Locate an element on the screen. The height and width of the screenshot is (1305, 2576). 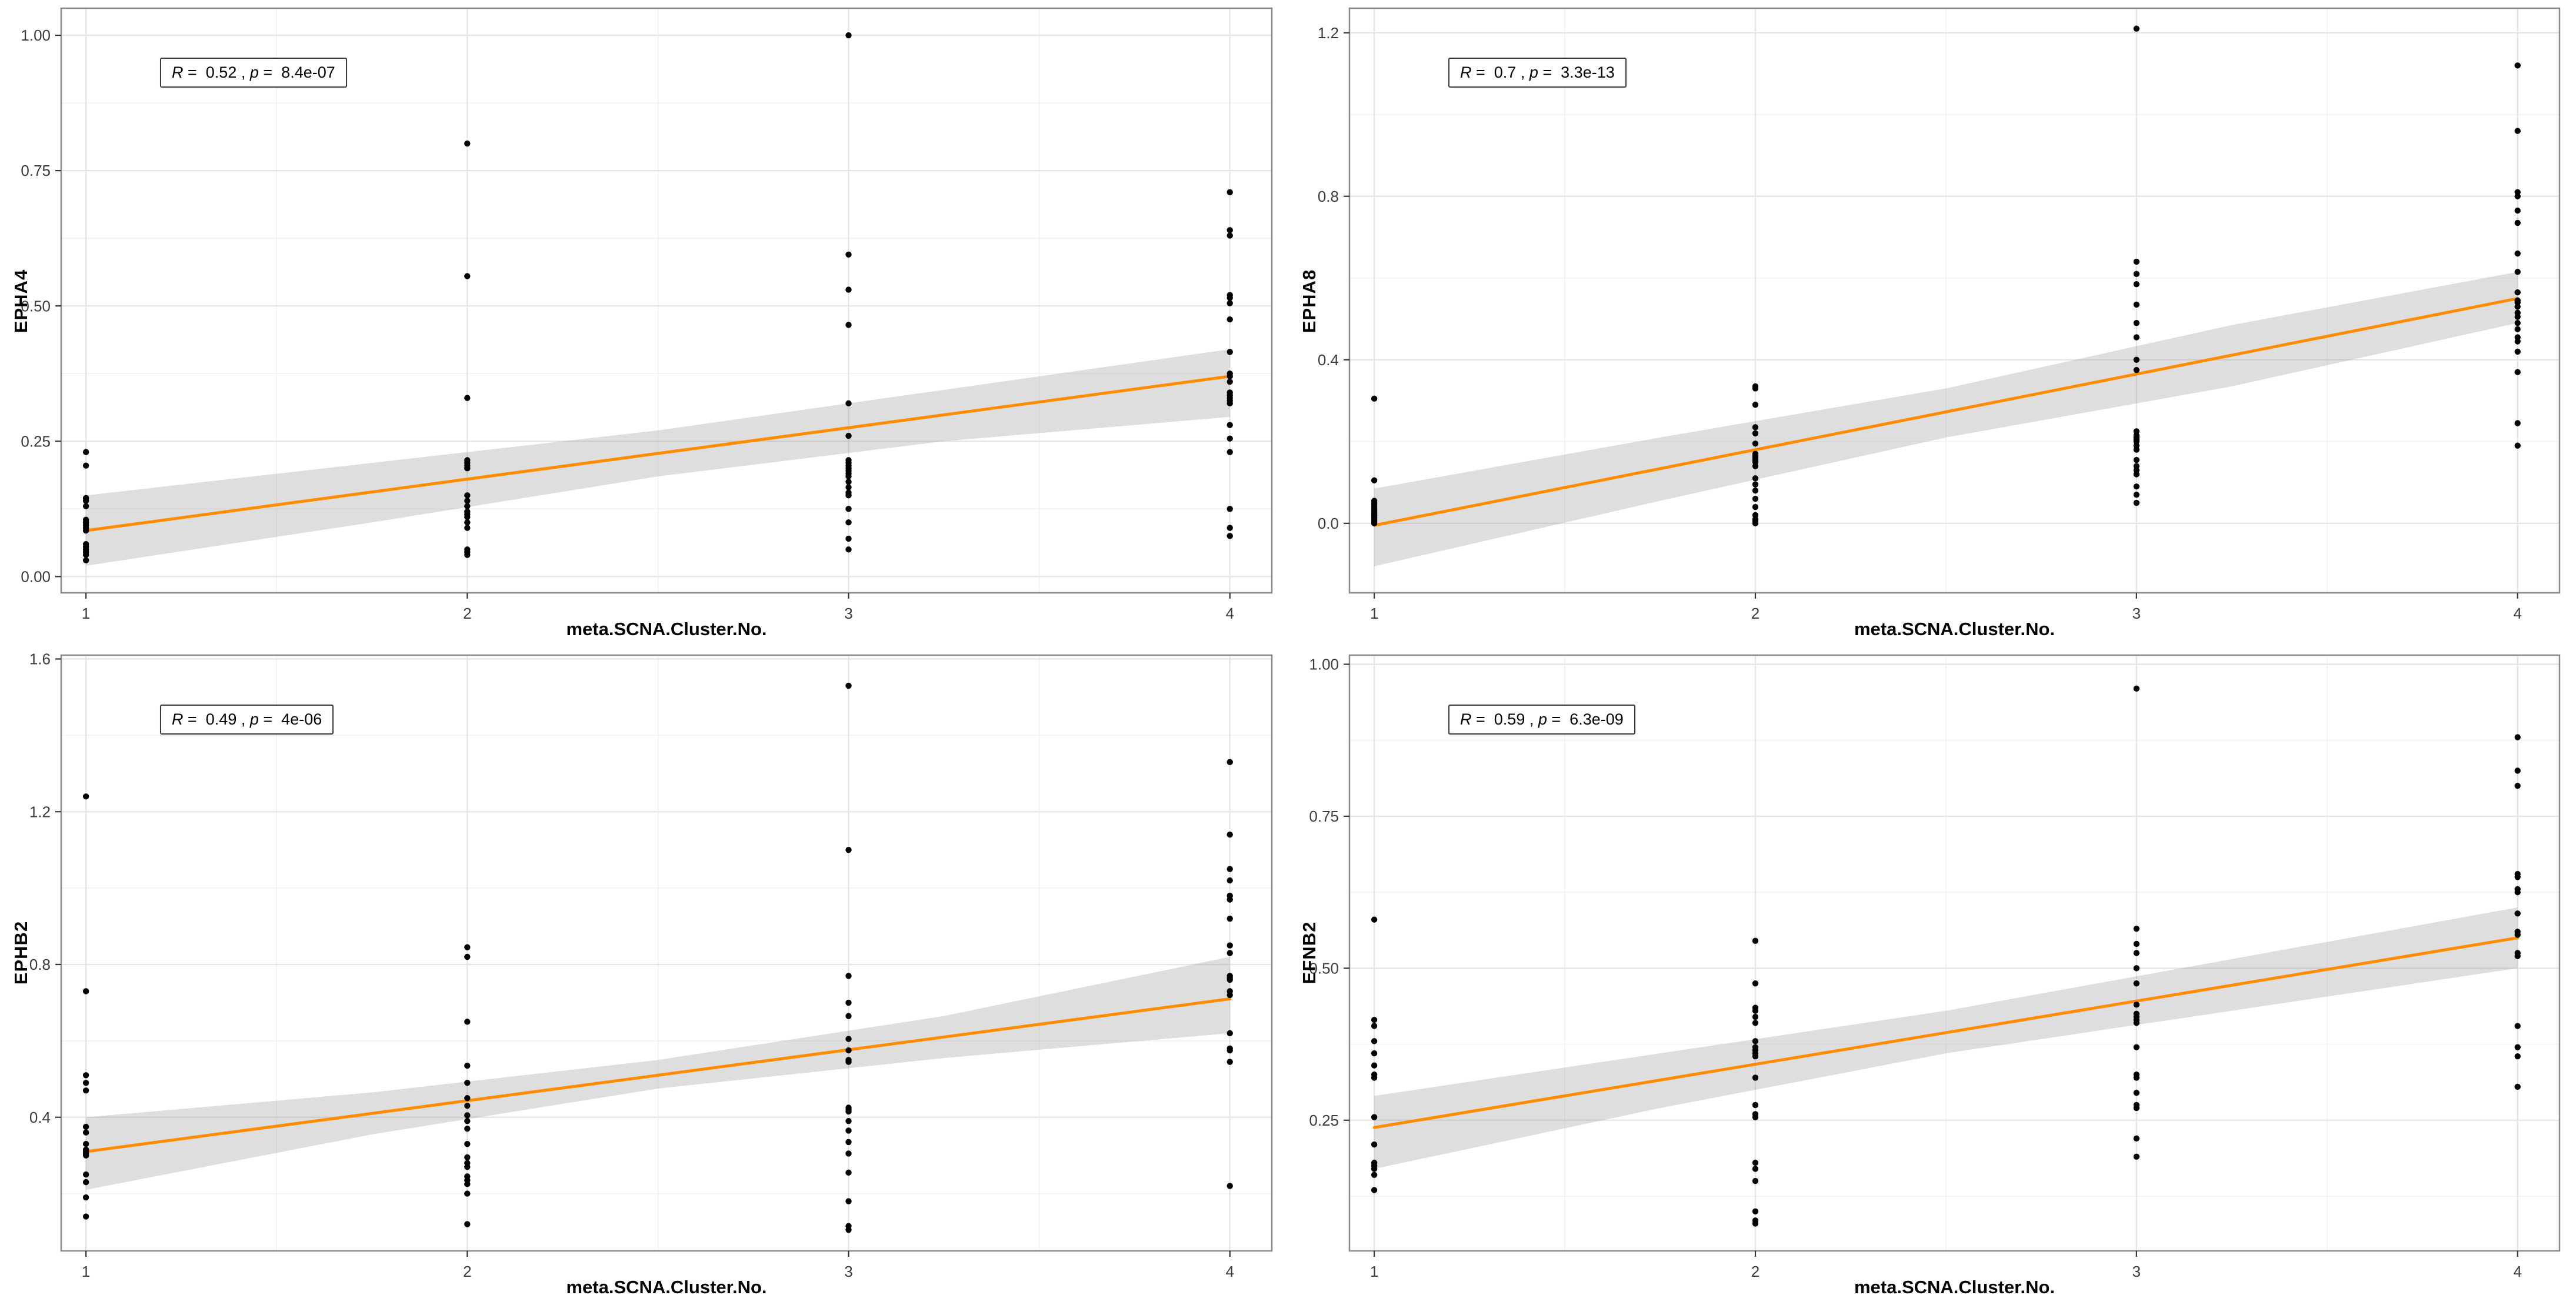
y-tick-label: 0.8 is located at coordinates (40, 965).